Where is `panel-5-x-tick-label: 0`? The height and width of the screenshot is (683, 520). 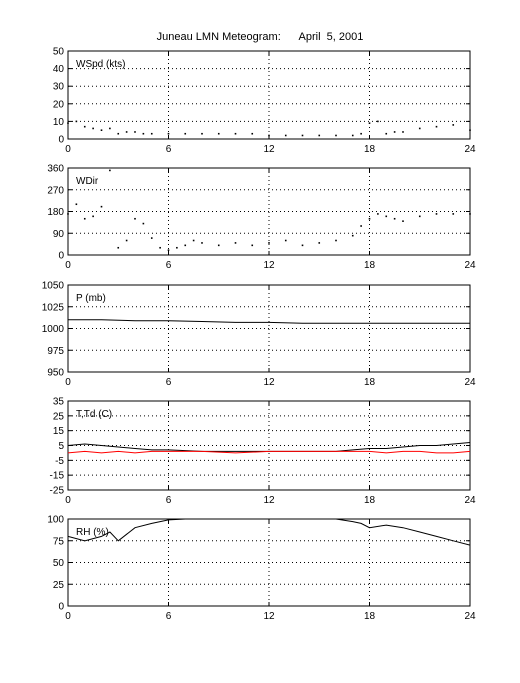
panel-5-x-tick-label: 0 is located at coordinates (68, 616).